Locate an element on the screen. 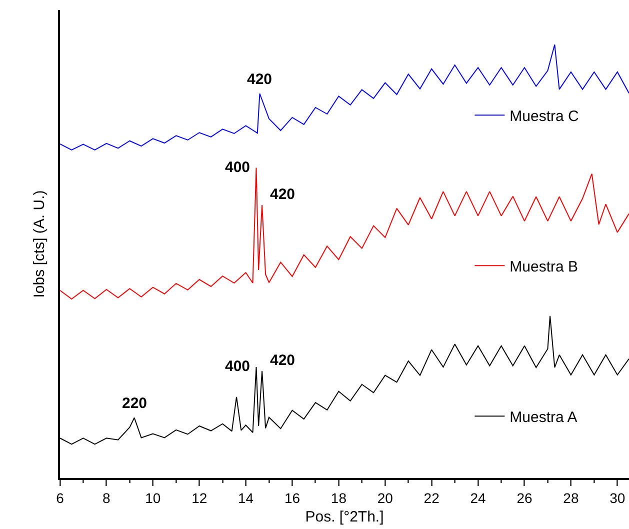  x-tick-label: 12 is located at coordinates (200, 498).